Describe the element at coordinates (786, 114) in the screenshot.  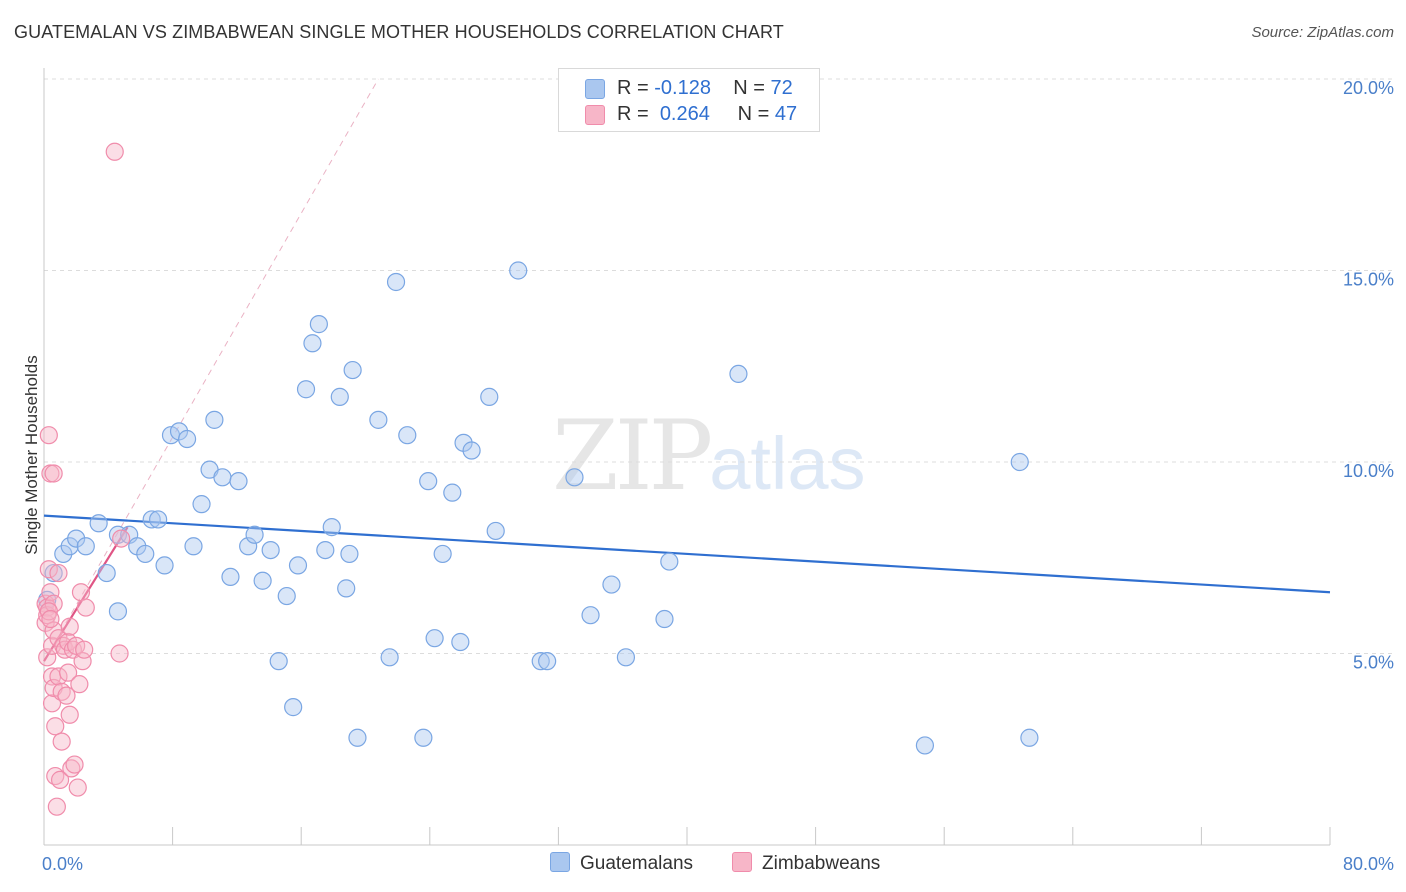
I see `legend-n-value: 47` at that location.